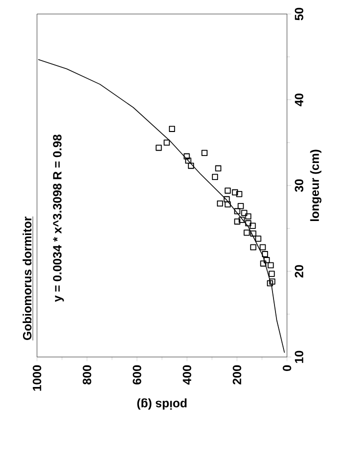 The image size is (350, 453). Describe the element at coordinates (37, 378) in the screenshot. I see `x-tick-label: 1000` at that location.